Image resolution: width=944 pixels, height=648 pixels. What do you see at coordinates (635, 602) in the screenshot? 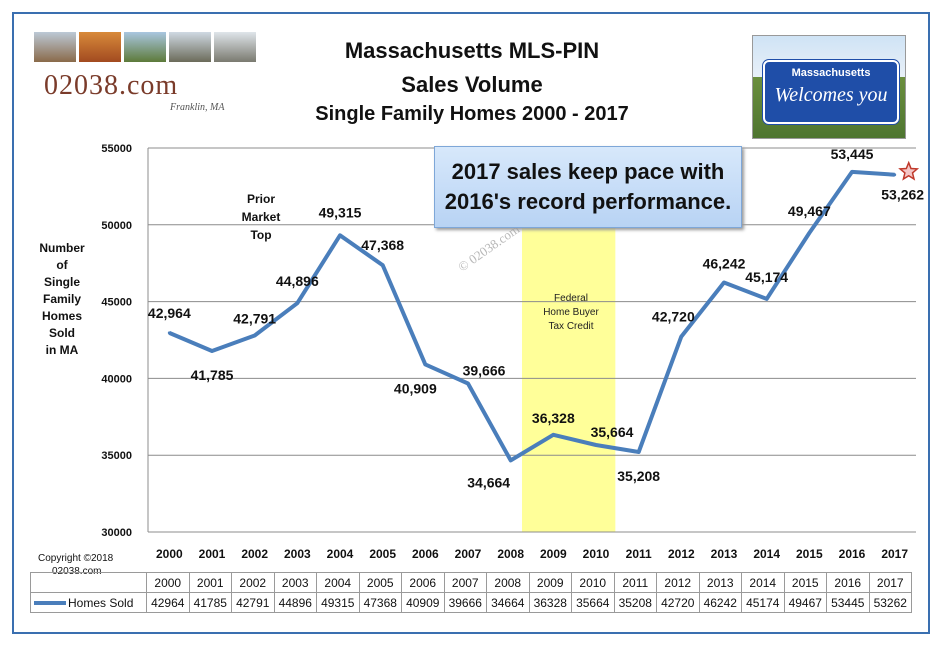
I see `data-table-value: 35208` at bounding box center [635, 602].